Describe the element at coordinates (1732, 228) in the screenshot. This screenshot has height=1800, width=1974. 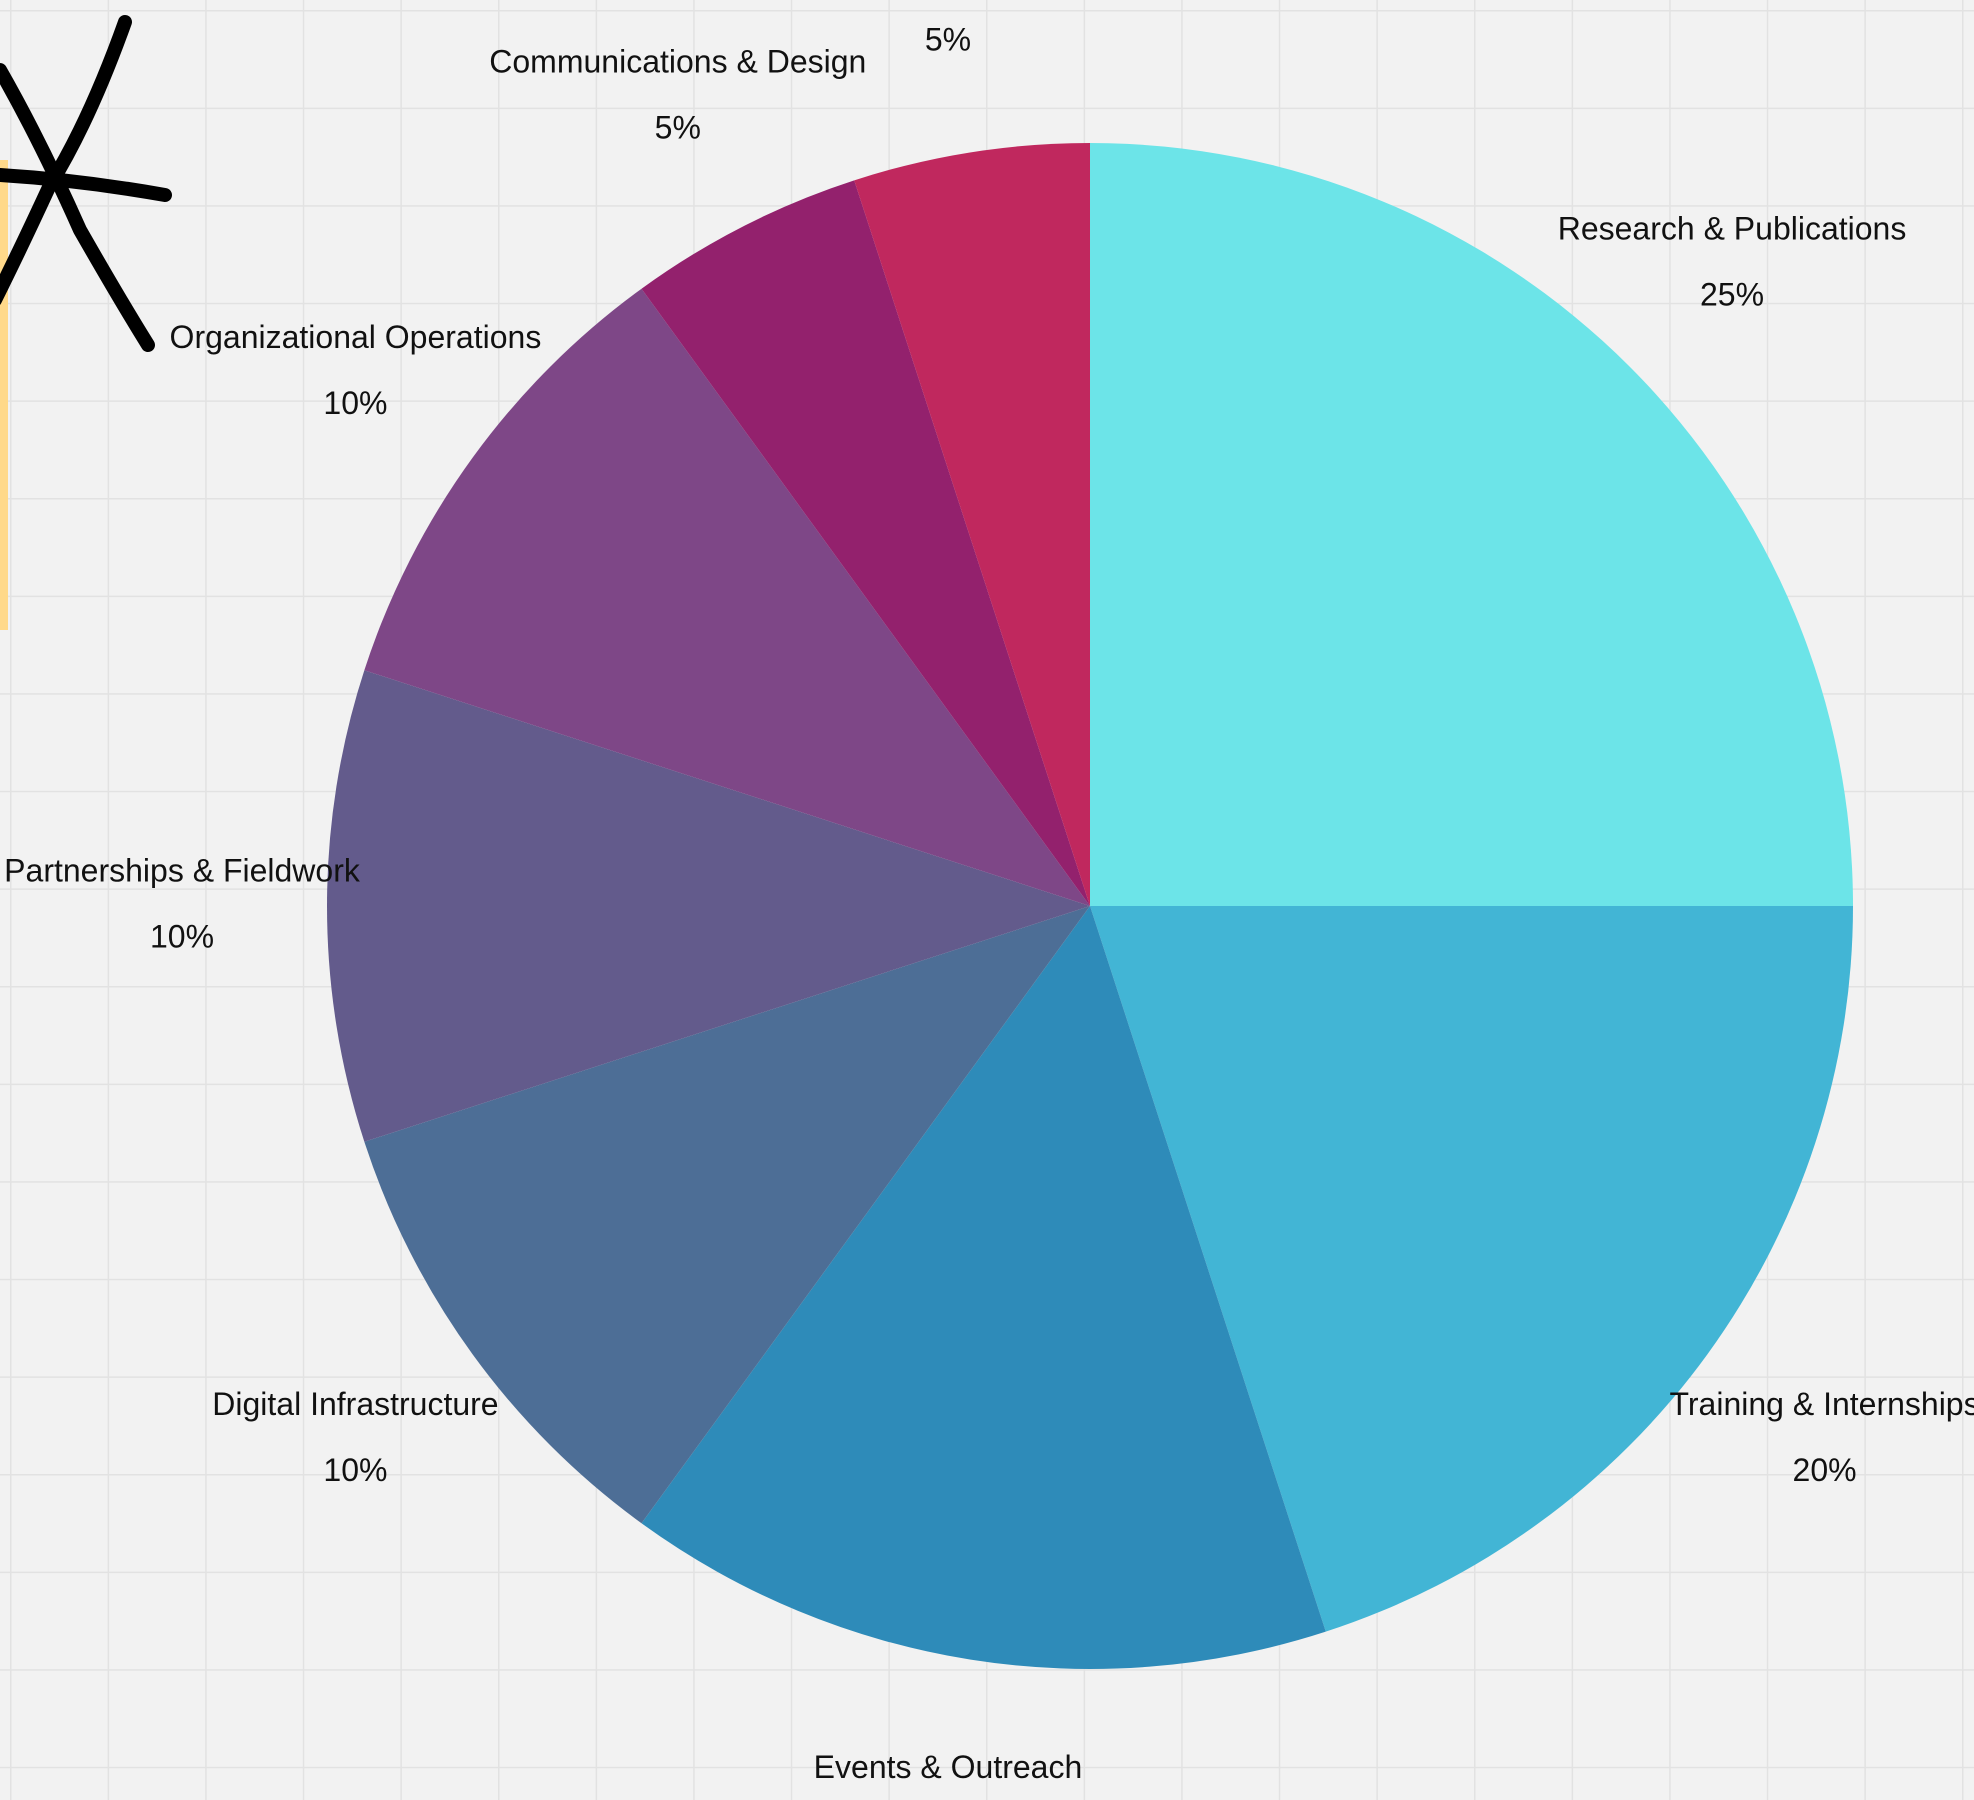
I see `slice-label: Research & Publications` at that location.